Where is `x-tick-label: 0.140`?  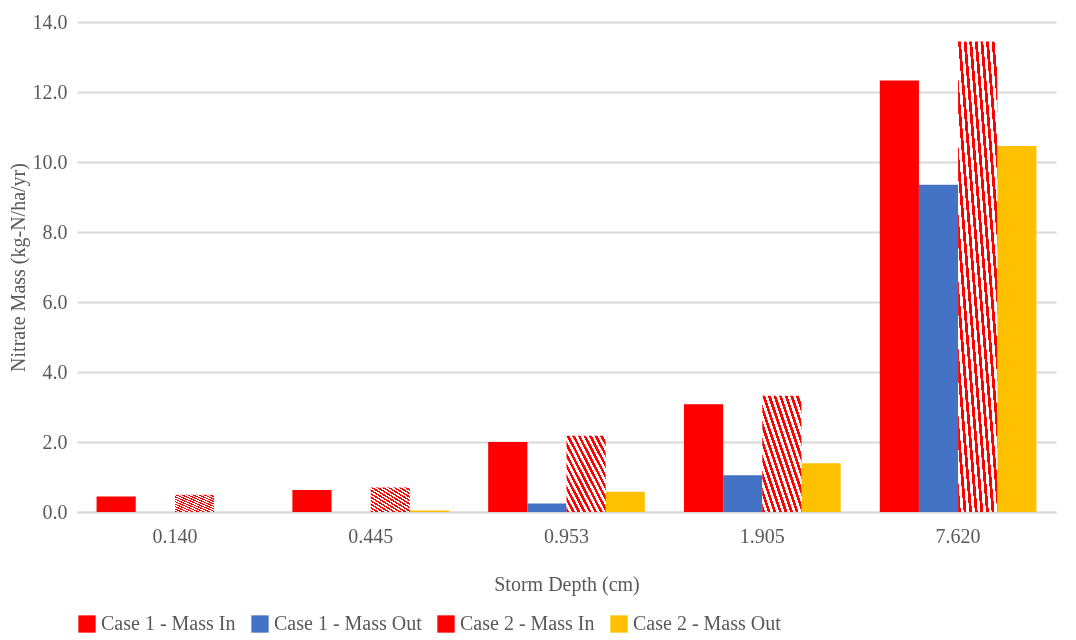 x-tick-label: 0.140 is located at coordinates (175, 535).